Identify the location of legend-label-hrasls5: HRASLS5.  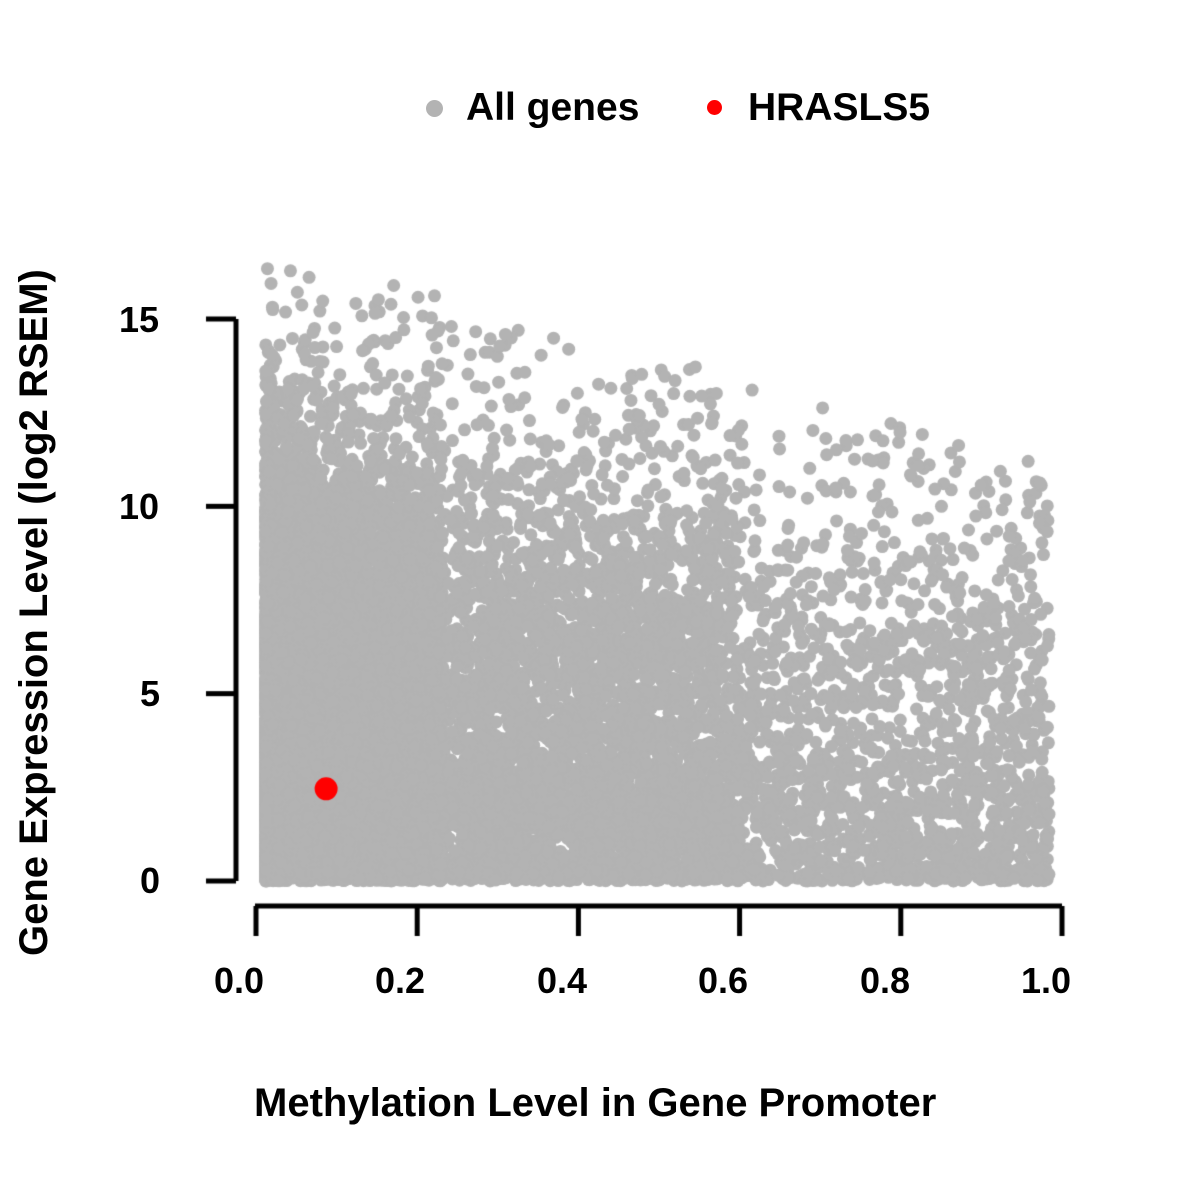
(839, 107).